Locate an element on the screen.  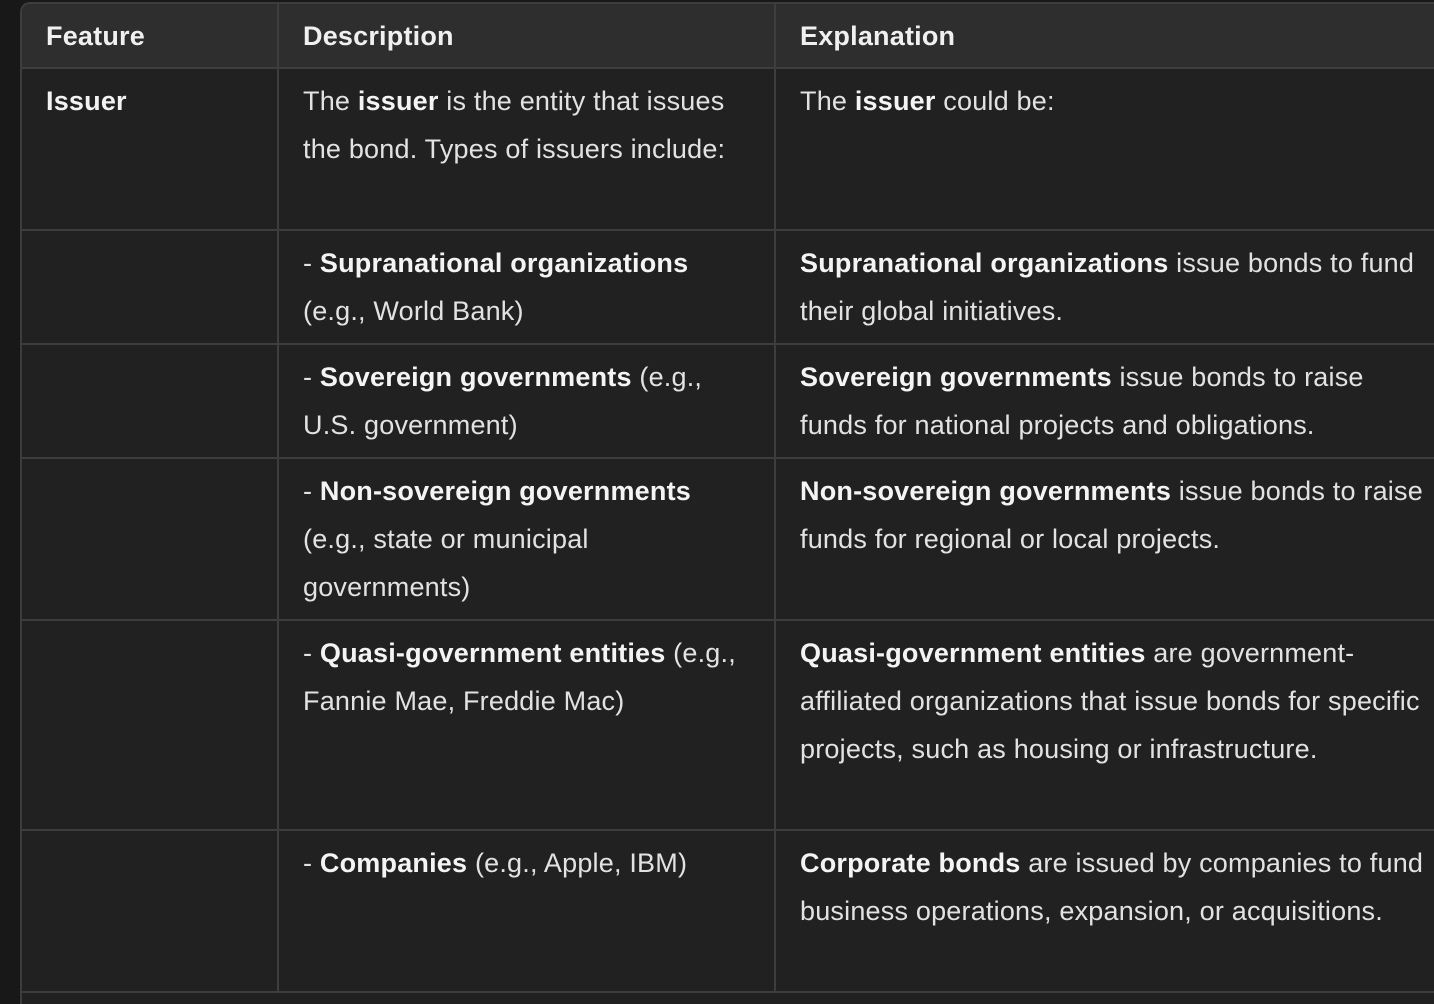
explanation-term: Corporate bonds is located at coordinates (910, 863).